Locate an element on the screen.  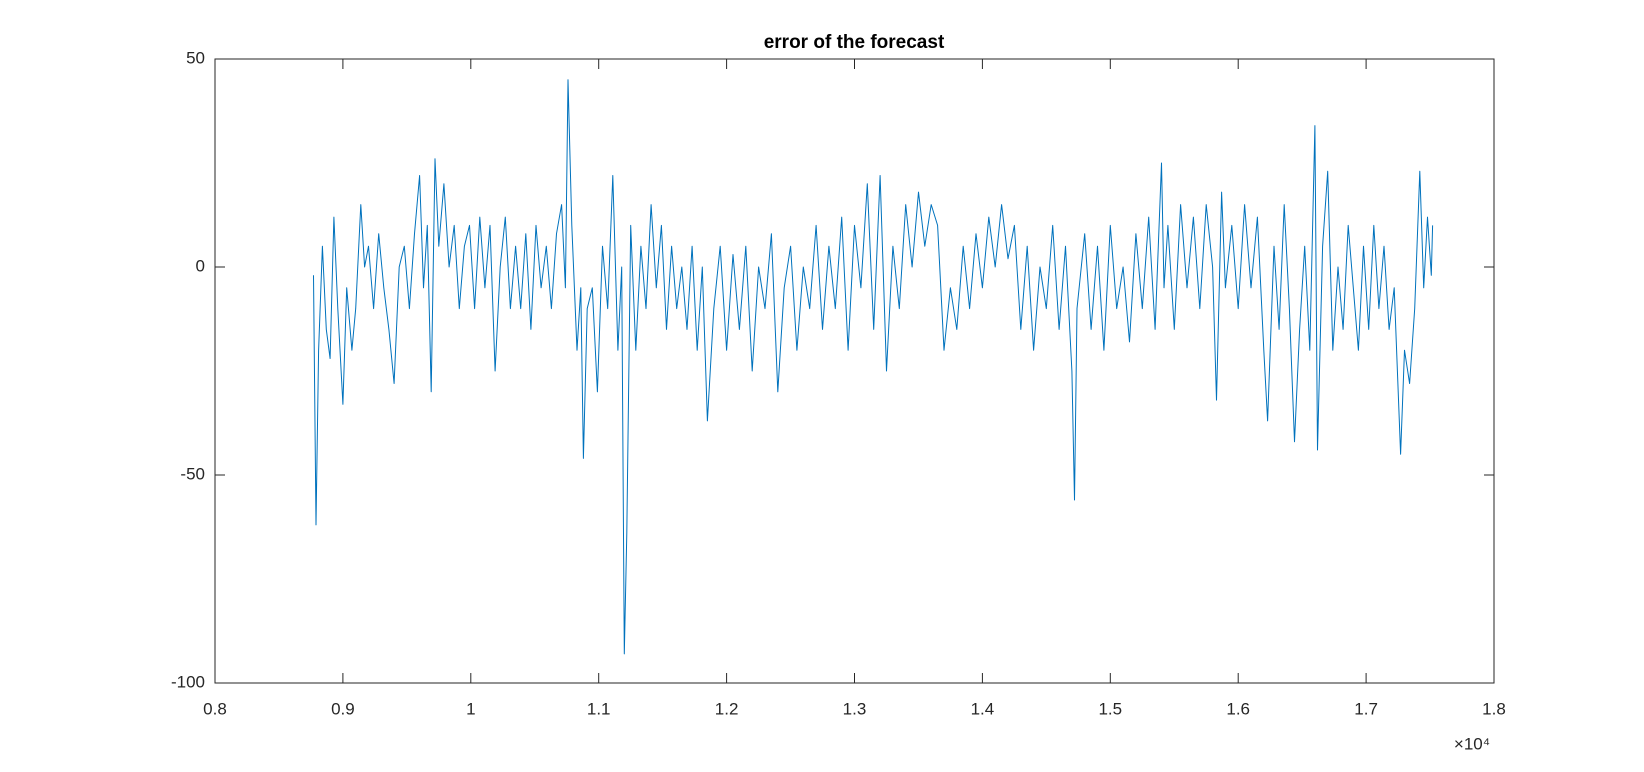
x-tick-label: 1.3 is located at coordinates (855, 708).